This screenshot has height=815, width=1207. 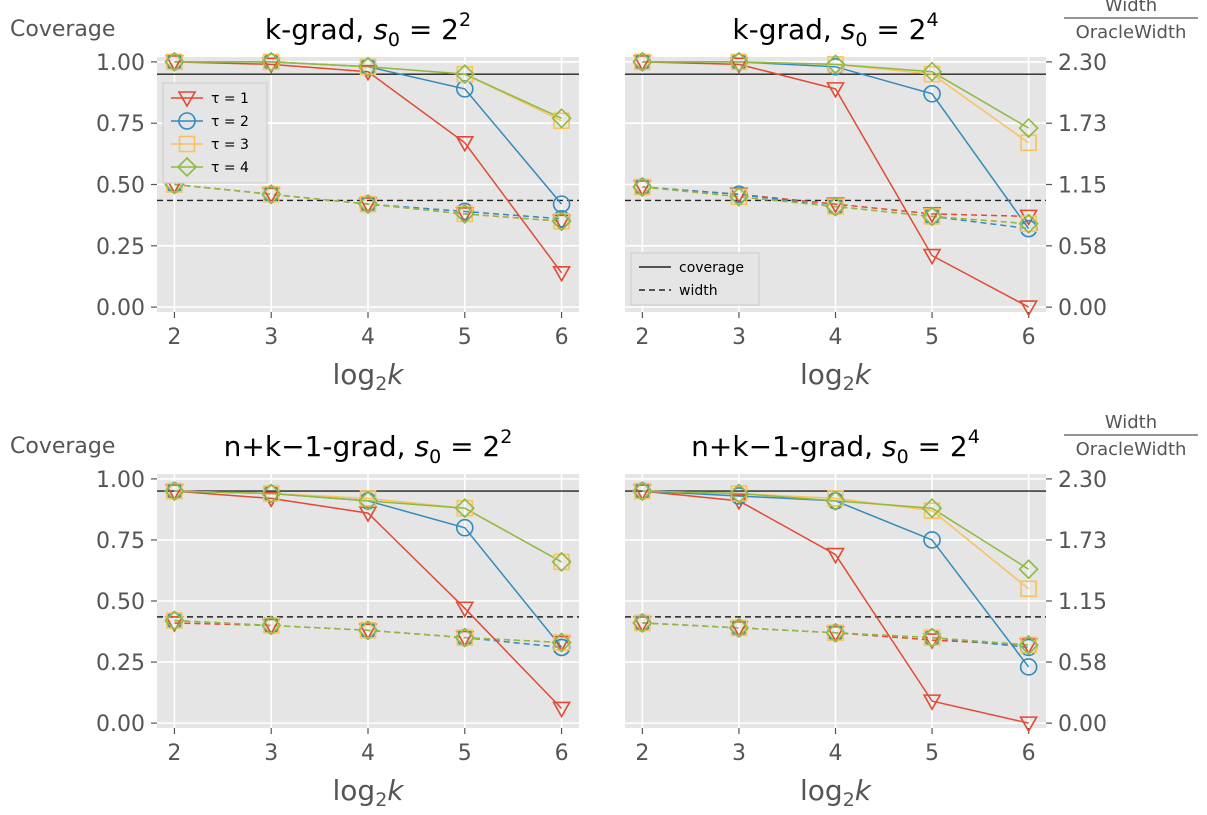 What do you see at coordinates (1131, 8) in the screenshot?
I see `width-ratio-numerator: Width` at bounding box center [1131, 8].